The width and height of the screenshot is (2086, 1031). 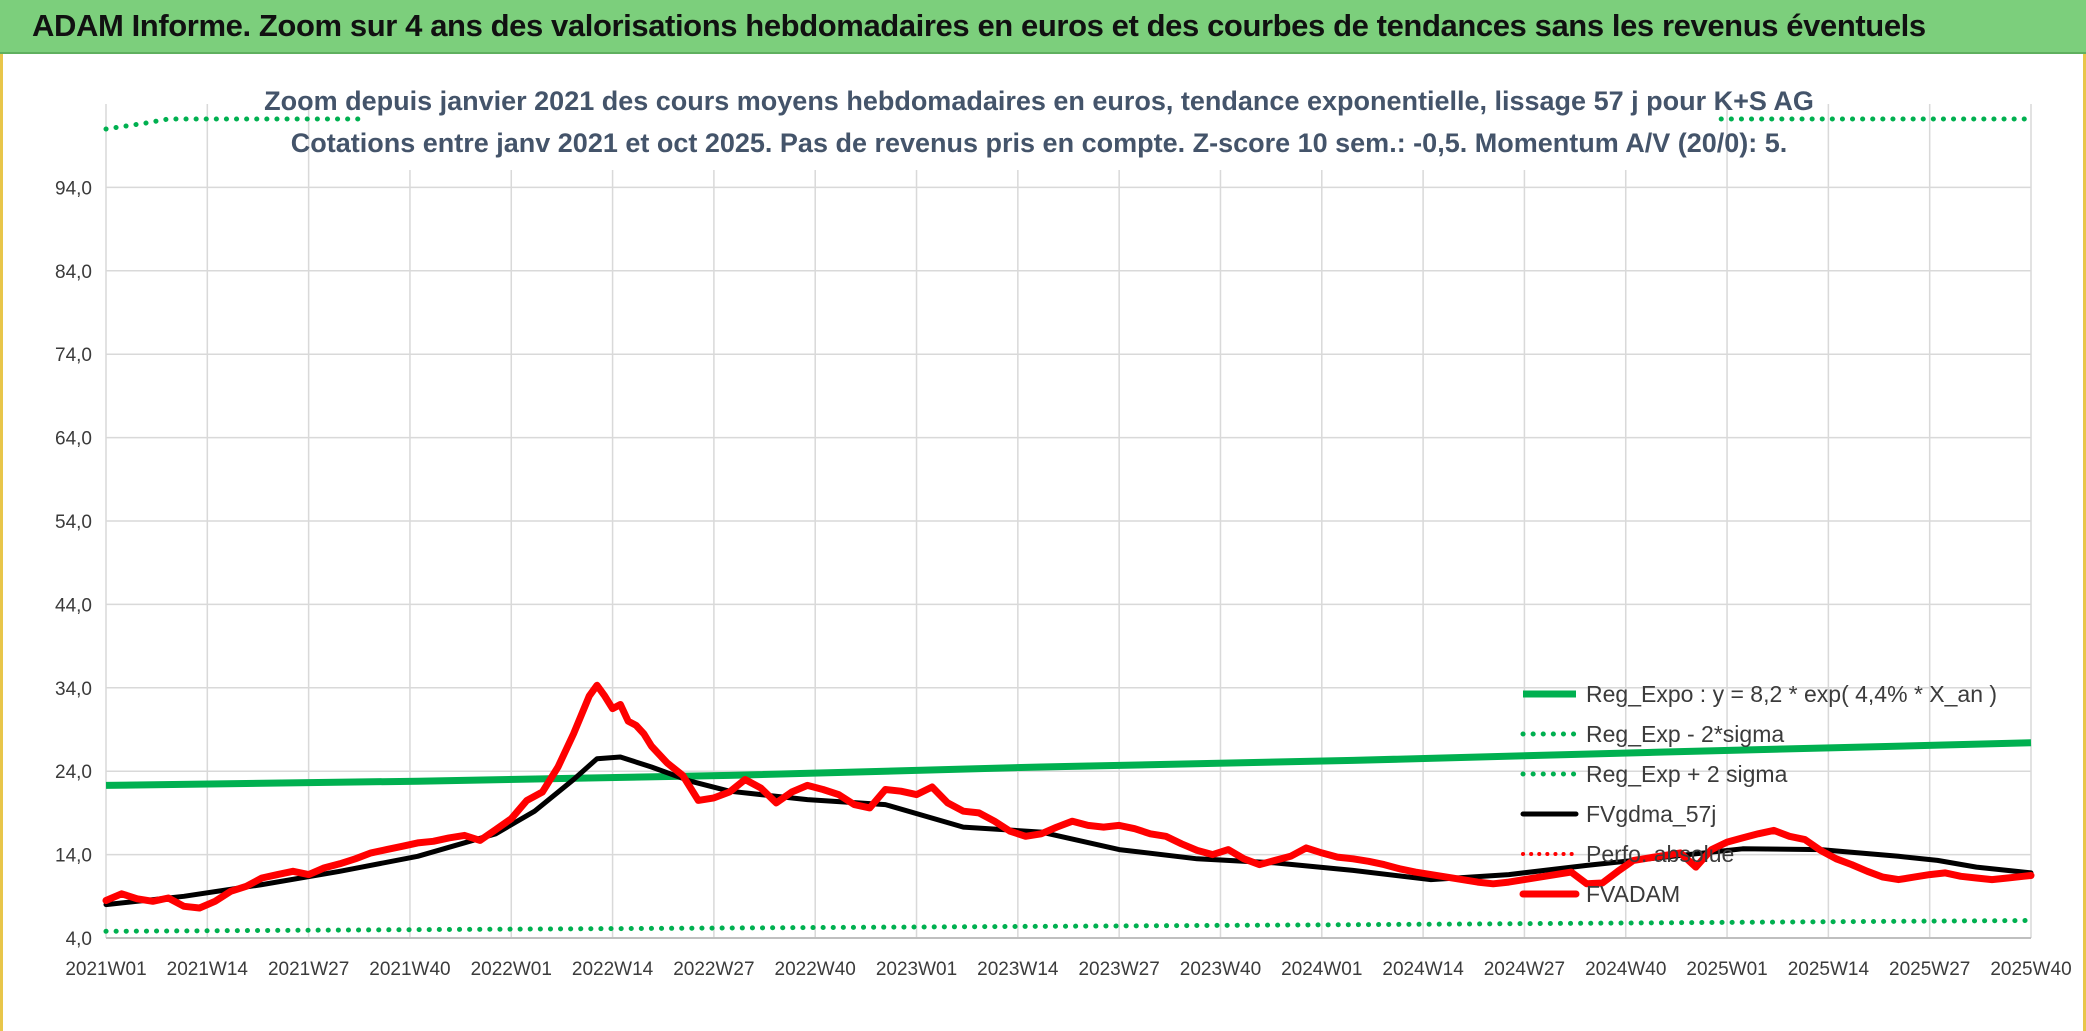 What do you see at coordinates (105, 969) in the screenshot?
I see `x-tick-label: 2021W01` at bounding box center [105, 969].